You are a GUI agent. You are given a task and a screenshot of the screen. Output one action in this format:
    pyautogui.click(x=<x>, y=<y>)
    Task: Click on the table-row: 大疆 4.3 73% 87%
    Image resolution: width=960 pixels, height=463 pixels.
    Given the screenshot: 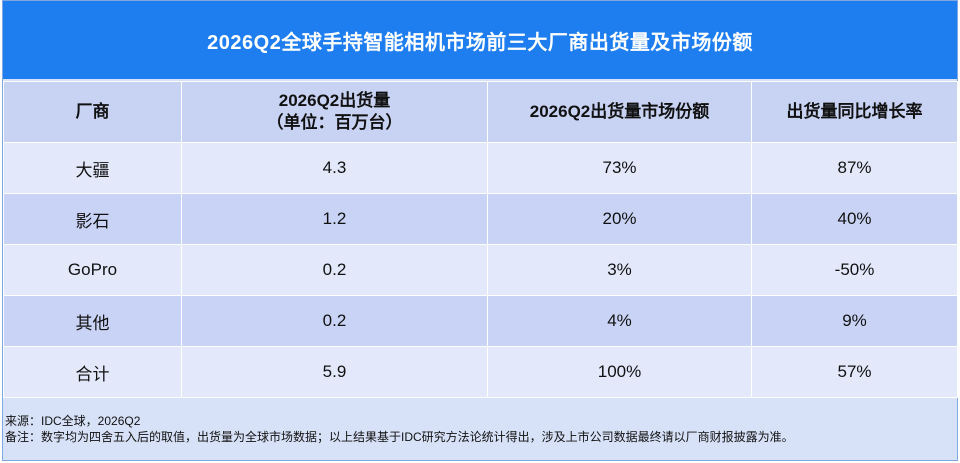 What is the action you would take?
    pyautogui.click(x=480, y=168)
    